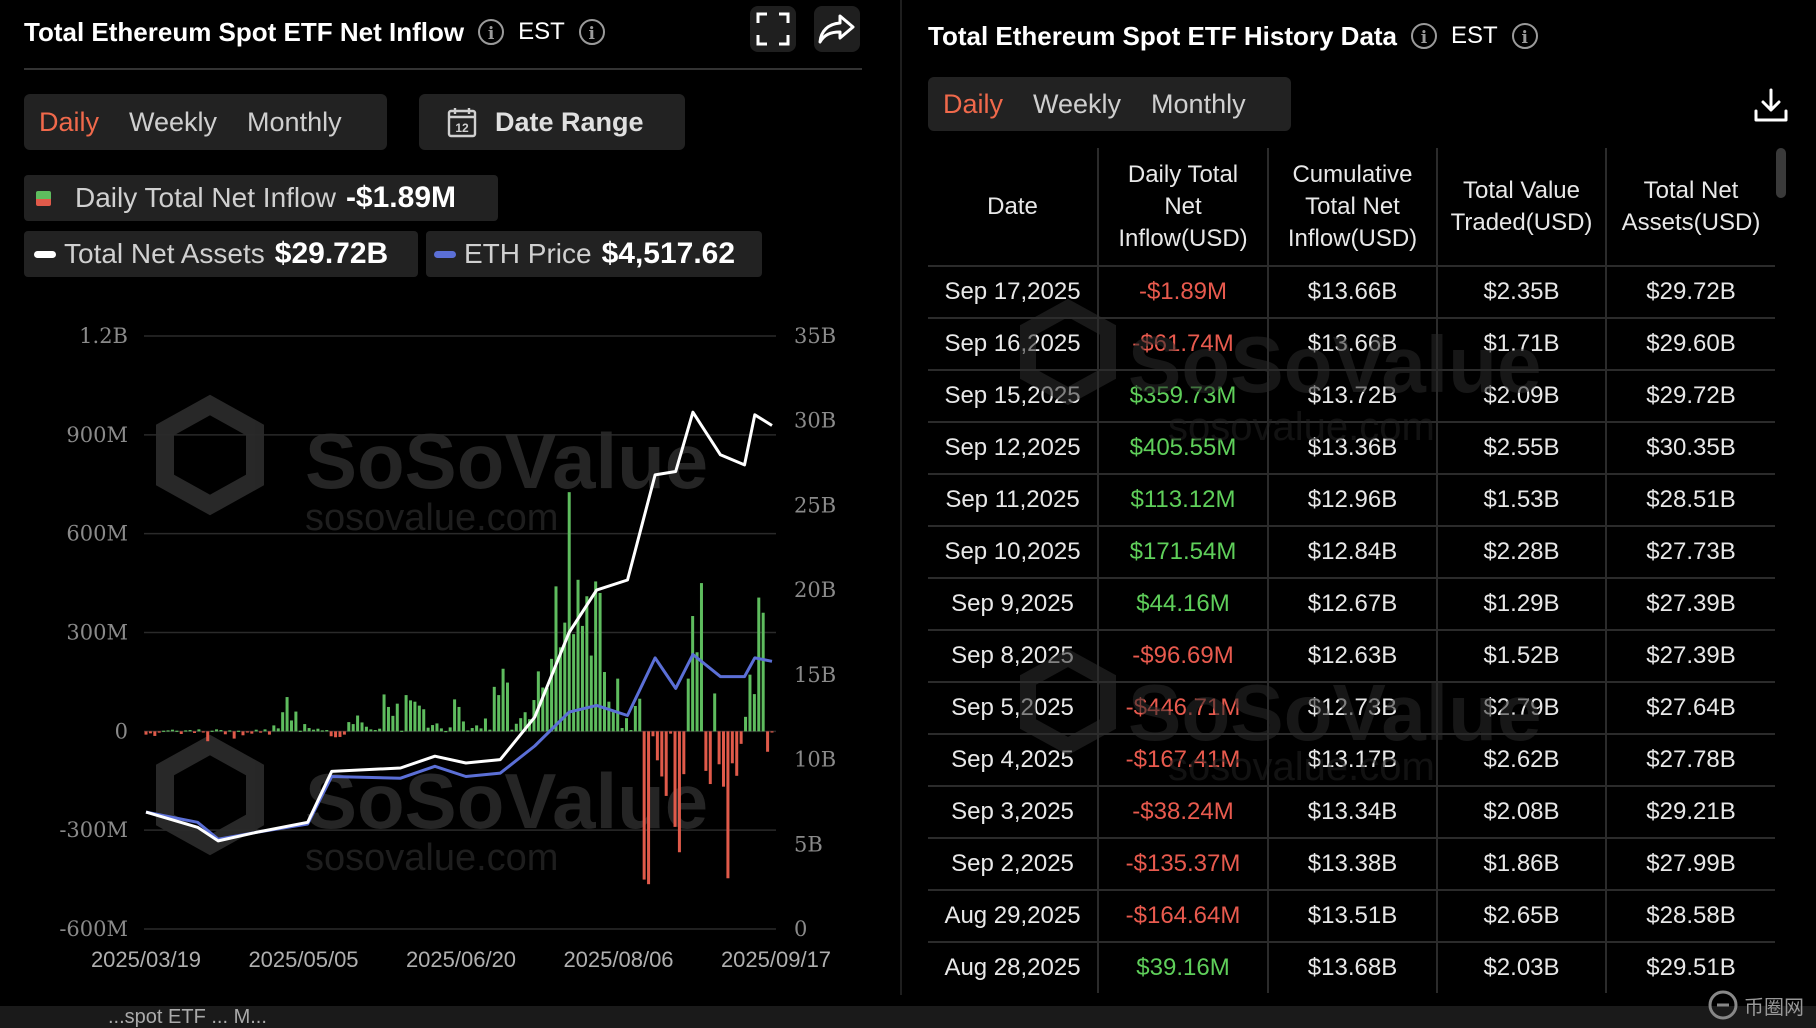  Describe the element at coordinates (1690, 552) in the screenshot. I see `cell-assets: $27.73B` at that location.